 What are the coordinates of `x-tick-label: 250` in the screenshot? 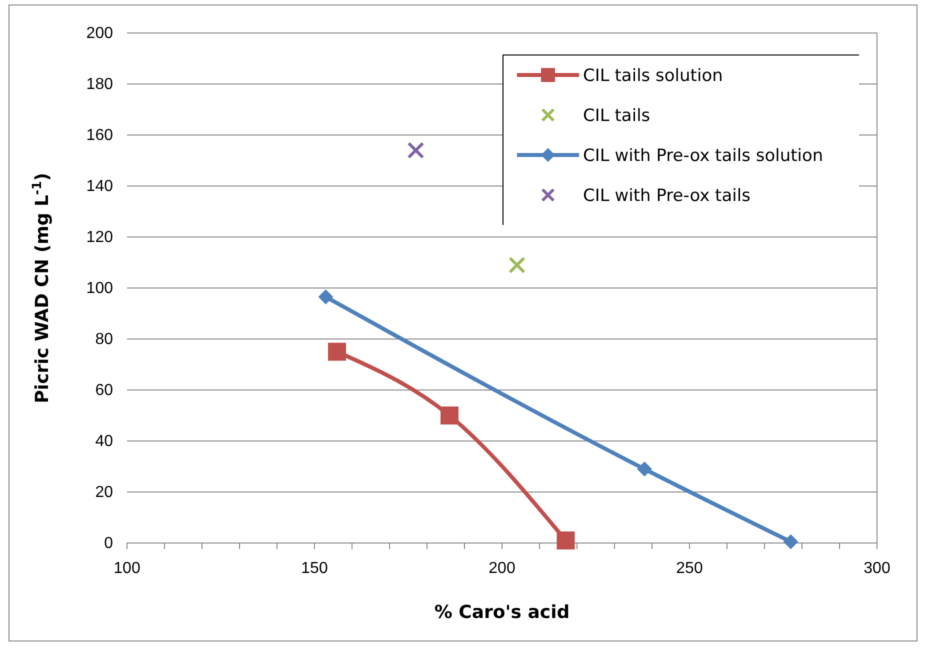 It's located at (689, 568).